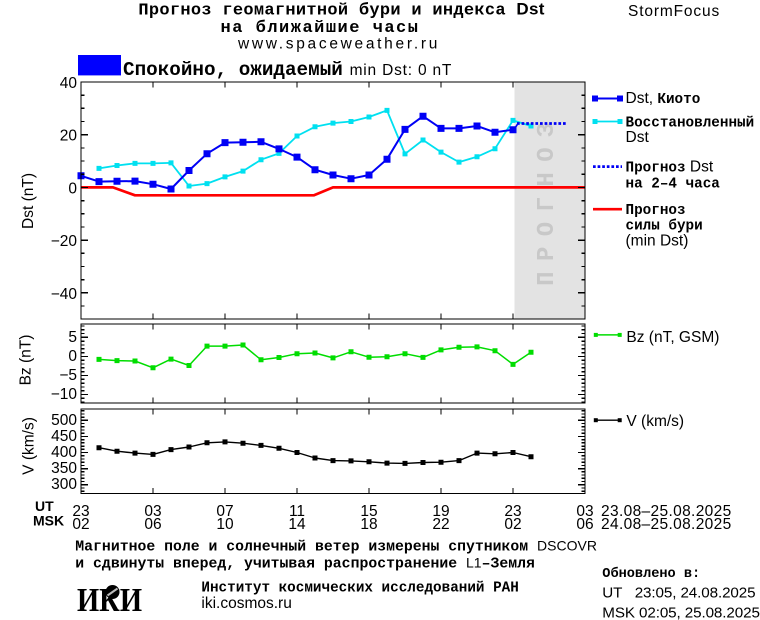 The width and height of the screenshot is (760, 620). Describe the element at coordinates (440, 511) in the screenshot. I see `svg-text: 19` at that location.